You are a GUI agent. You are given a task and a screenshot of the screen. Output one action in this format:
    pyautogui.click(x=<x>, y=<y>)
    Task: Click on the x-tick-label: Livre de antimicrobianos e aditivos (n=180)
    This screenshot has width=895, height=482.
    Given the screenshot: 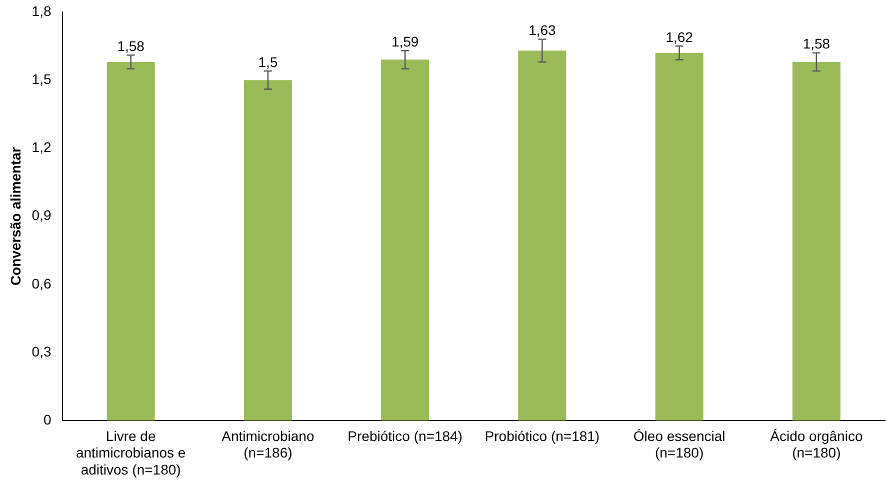 What is the action you would take?
    pyautogui.click(x=131, y=453)
    